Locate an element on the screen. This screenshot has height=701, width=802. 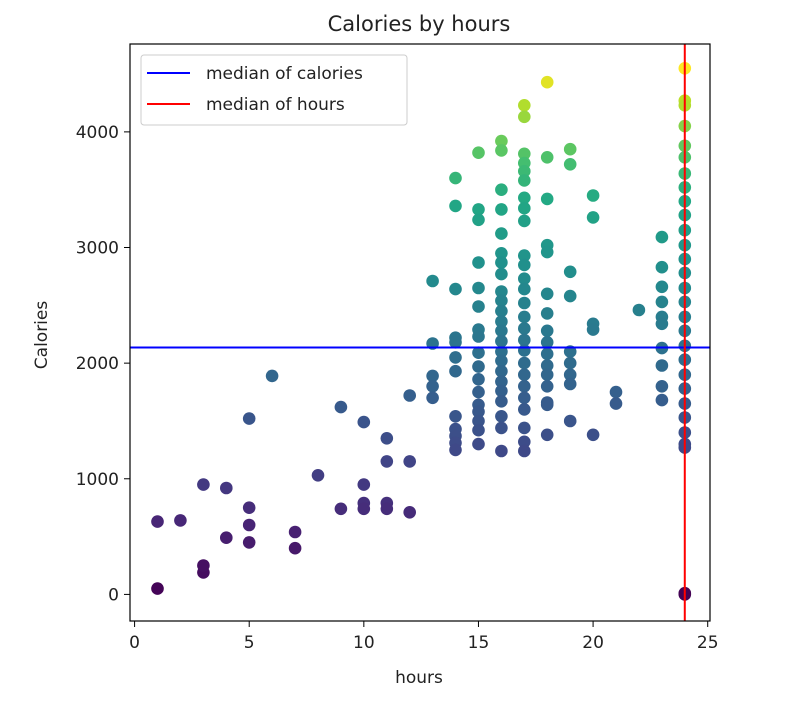
x-tick-label: 5 is located at coordinates (249, 643).